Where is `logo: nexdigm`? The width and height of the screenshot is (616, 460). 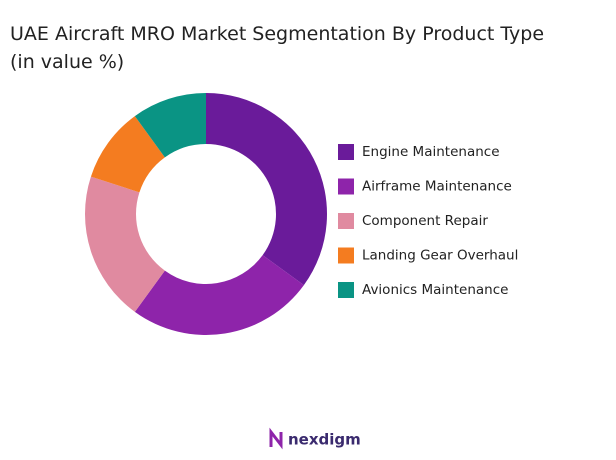
logo: nexdigm is located at coordinates (315, 438).